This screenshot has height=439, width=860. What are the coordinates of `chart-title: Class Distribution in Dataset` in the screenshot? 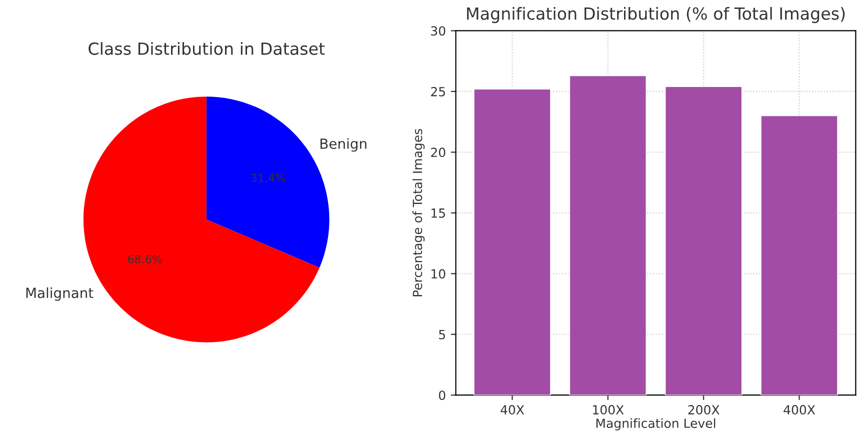 It's located at (206, 48).